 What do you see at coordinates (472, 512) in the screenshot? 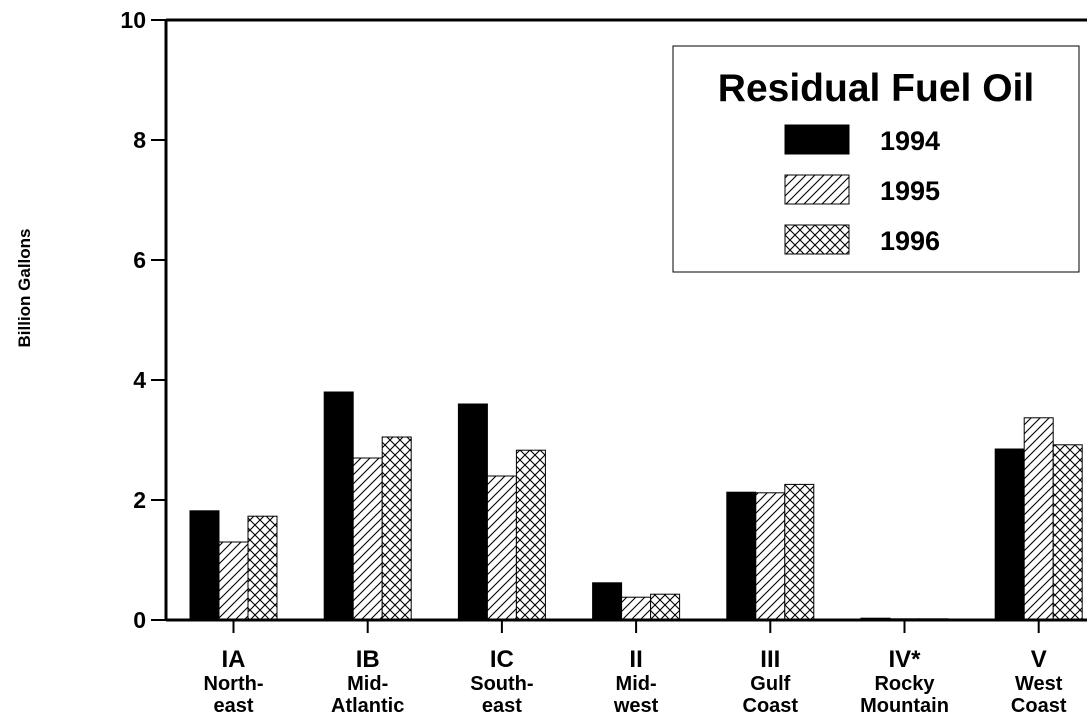
I see `bar-1994-IC` at bounding box center [472, 512].